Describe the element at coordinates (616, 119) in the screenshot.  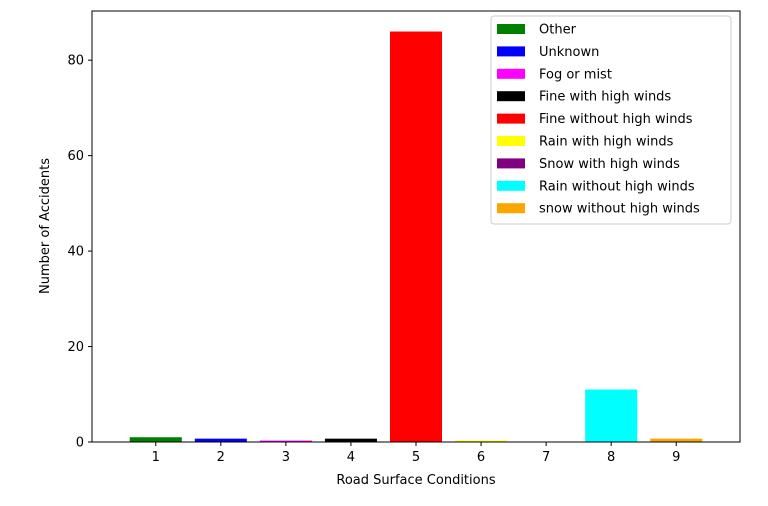
I see `legend-label: Fine without high winds` at that location.